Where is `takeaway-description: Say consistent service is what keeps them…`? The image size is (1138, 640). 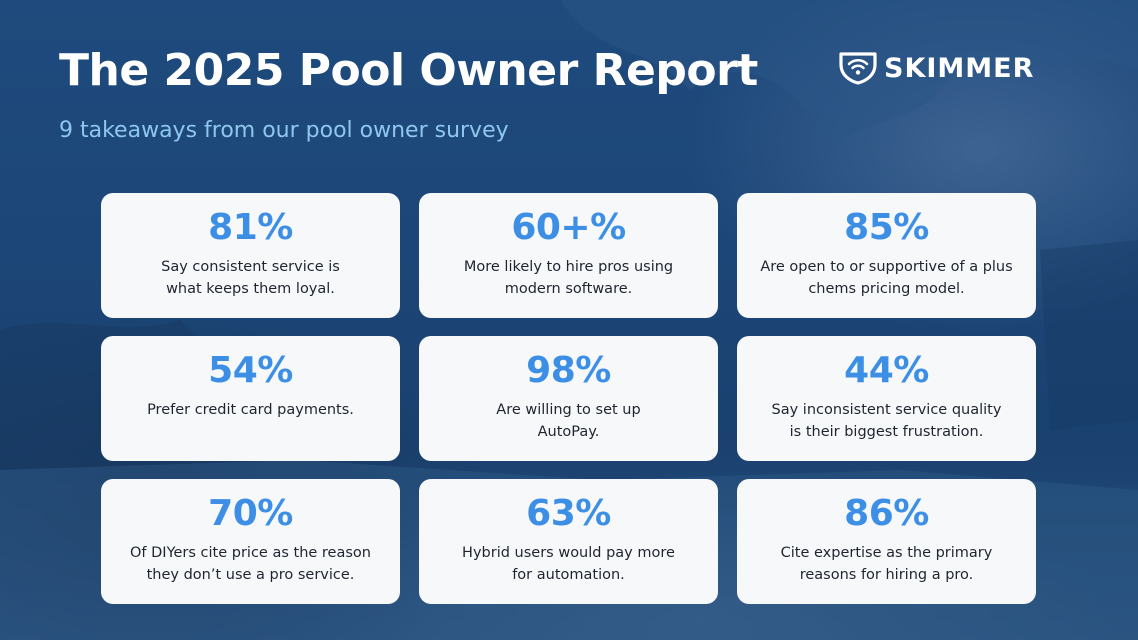
takeaway-description: Say consistent service is what keeps them… is located at coordinates (251, 279).